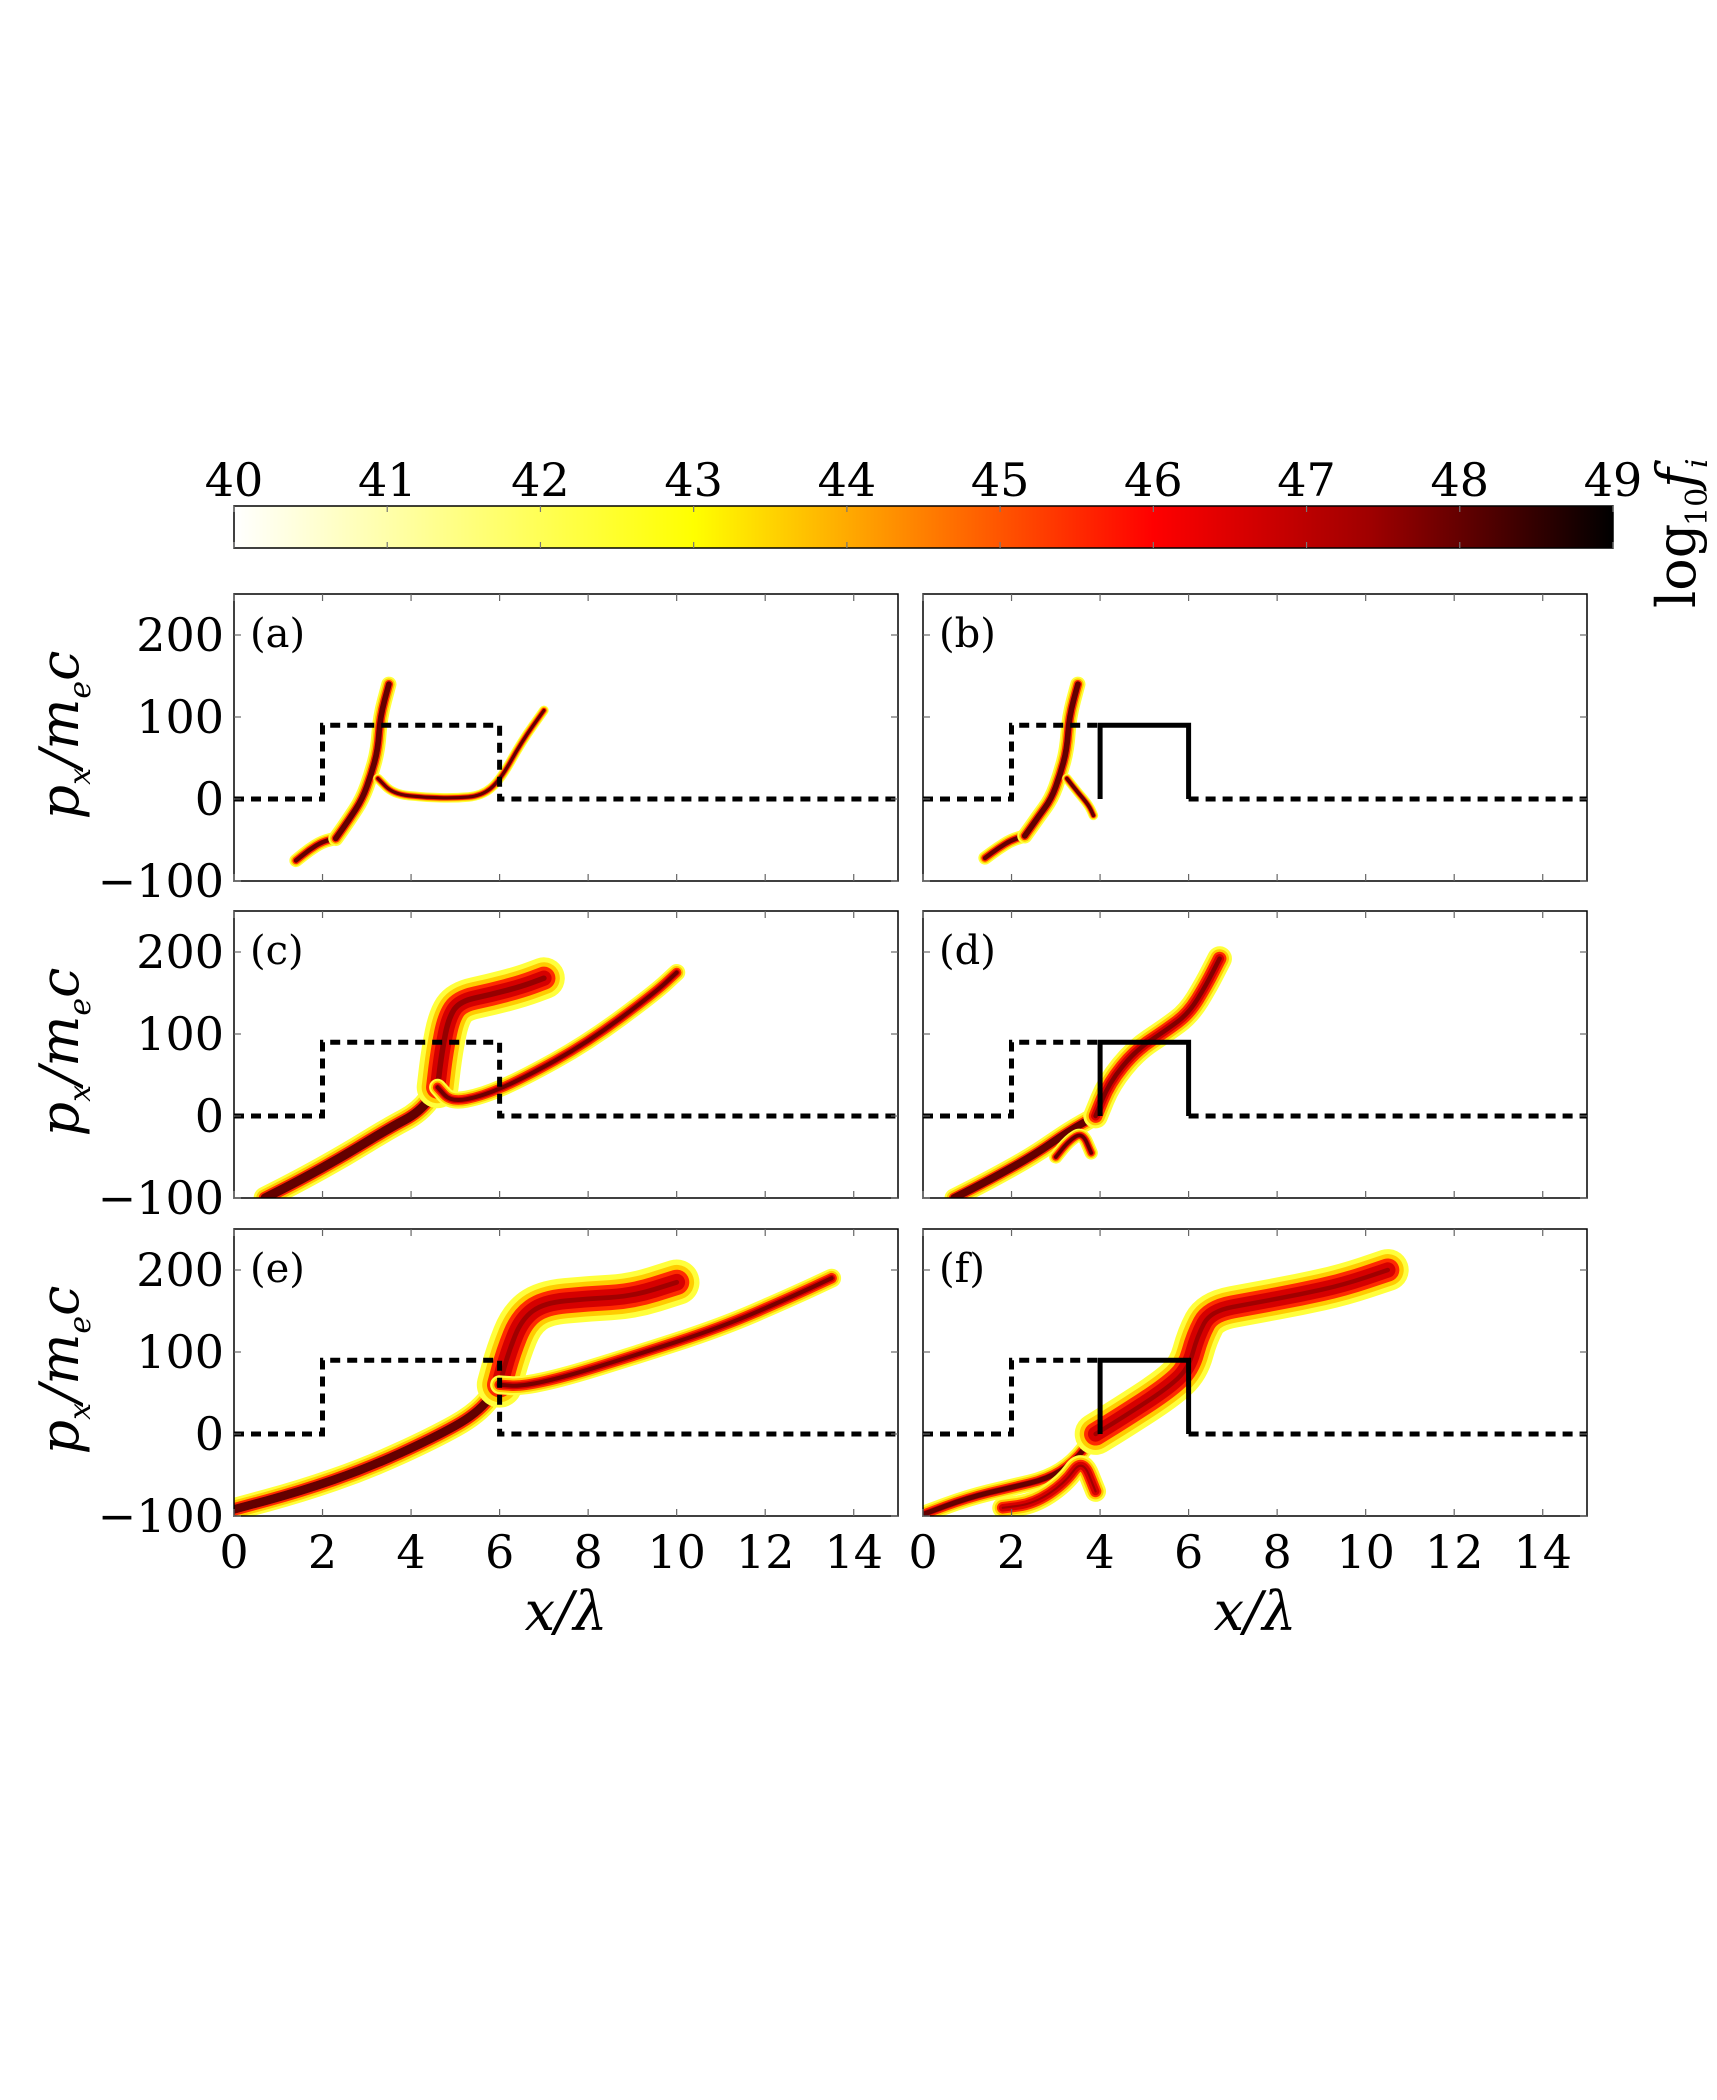 This screenshot has height=2100, width=1717. What do you see at coordinates (911, 1611) in the screenshot?
I see `x-axis-labels: x/λ x/λ` at bounding box center [911, 1611].